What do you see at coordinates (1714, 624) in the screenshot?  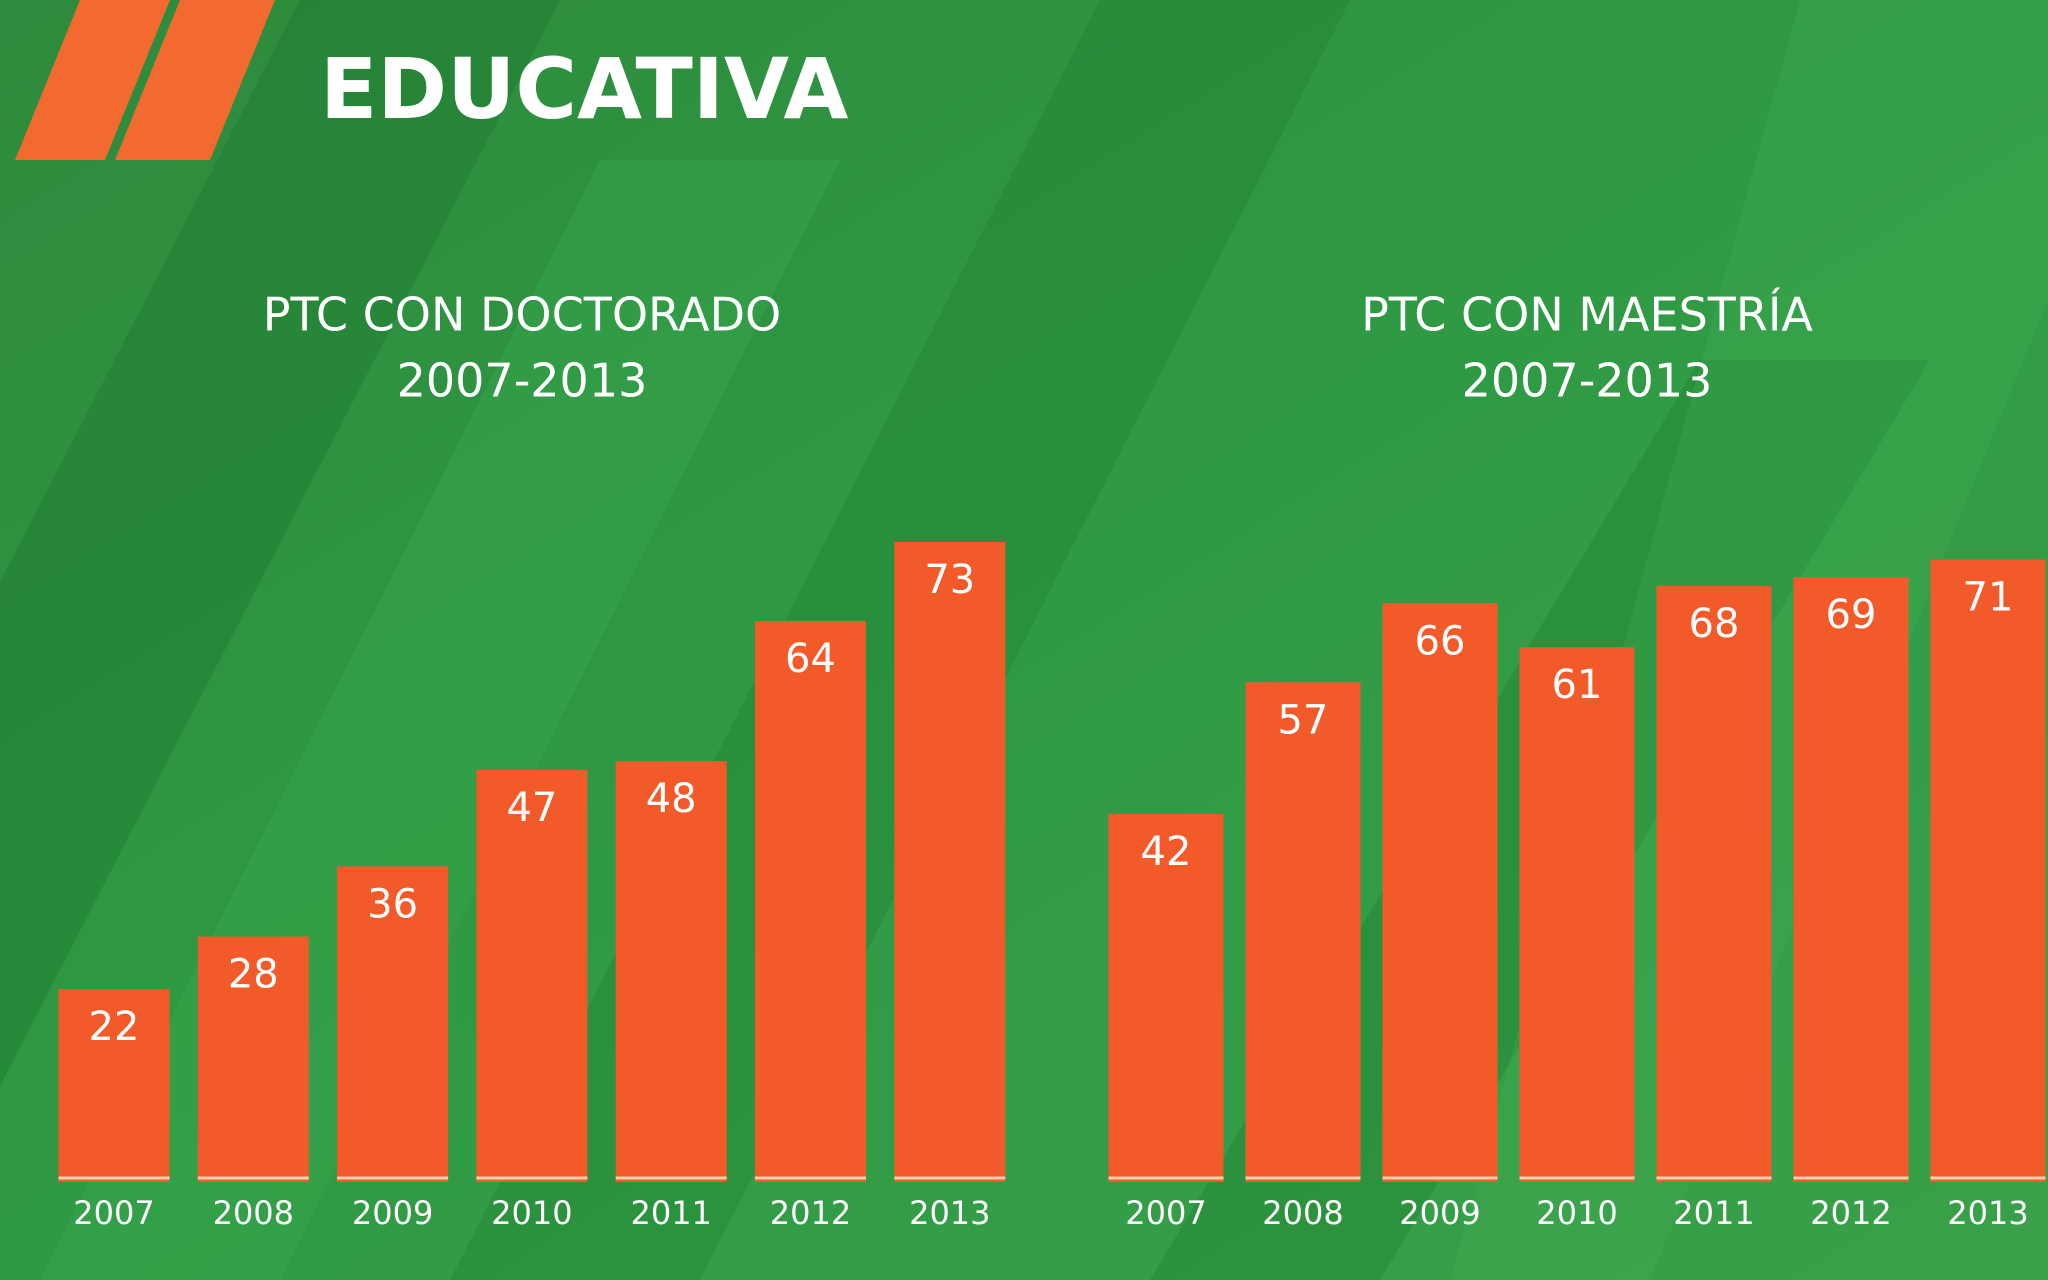 I see `value-label: 68` at bounding box center [1714, 624].